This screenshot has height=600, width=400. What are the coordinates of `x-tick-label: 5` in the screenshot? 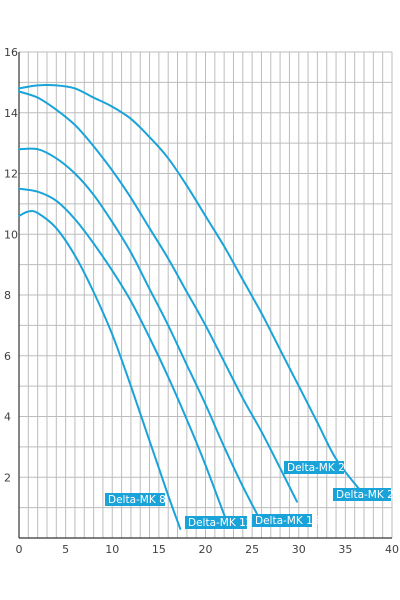 It's located at (65, 549).